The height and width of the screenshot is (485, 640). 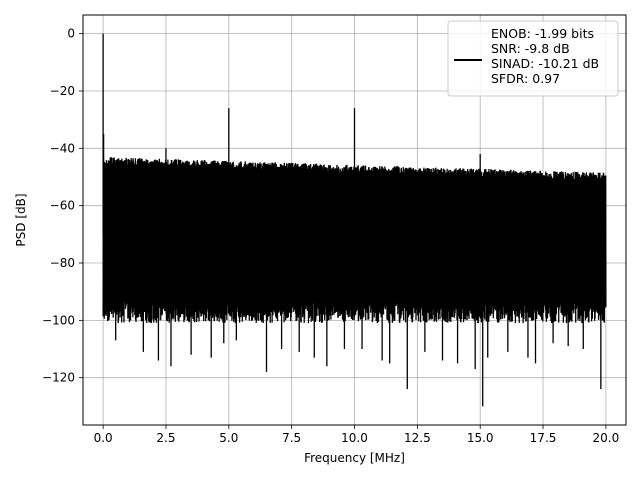 I want to click on legend-entry: ENOB: -1.99 bits, so click(x=542, y=33).